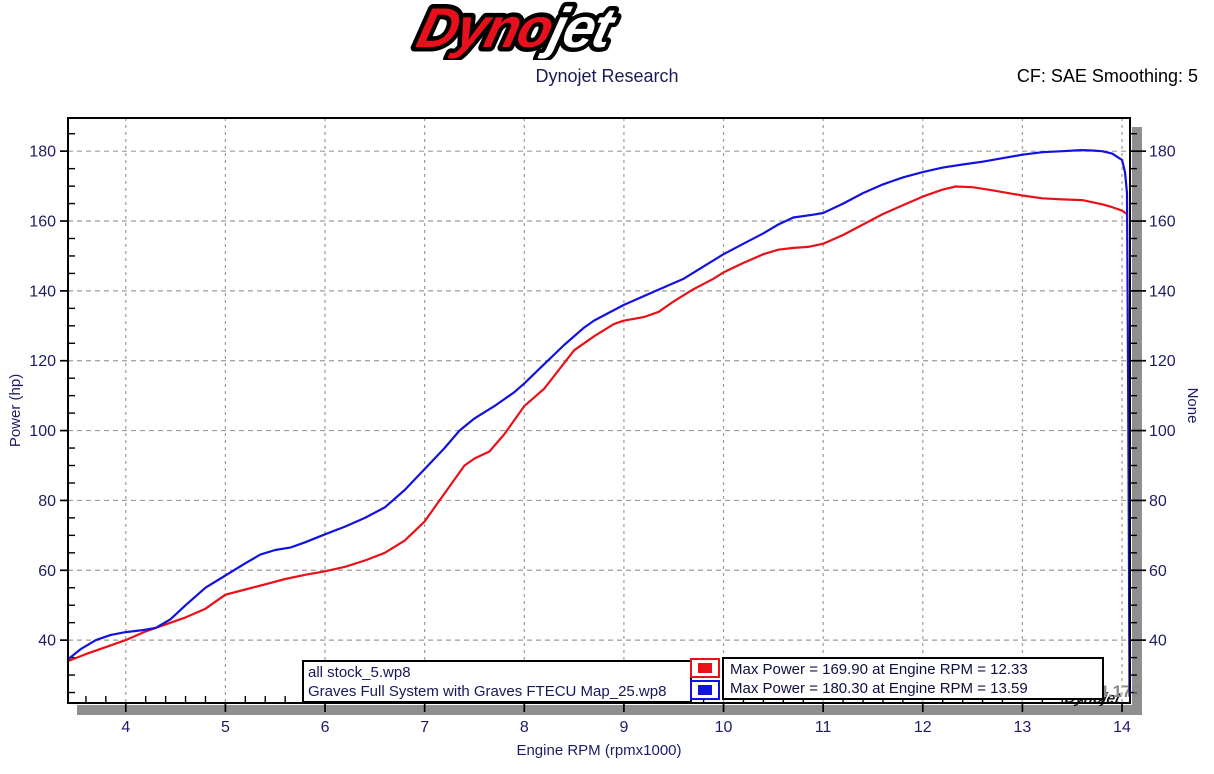 This screenshot has height=774, width=1214. What do you see at coordinates (1162, 431) in the screenshot?
I see `y-axis-tick-label-right: 100` at bounding box center [1162, 431].